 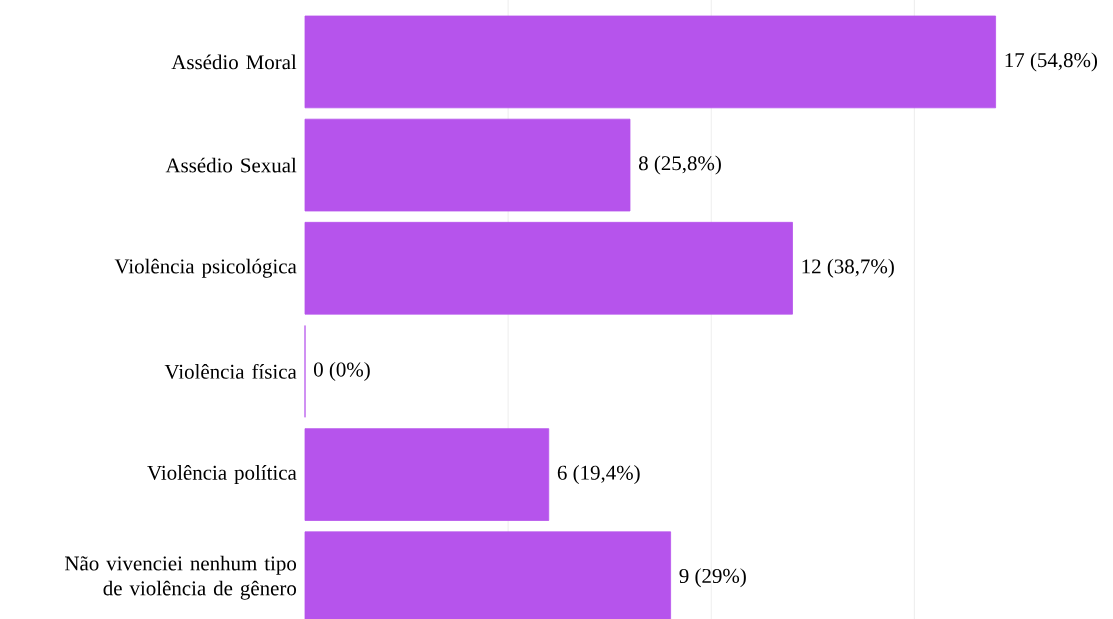 What do you see at coordinates (222, 475) in the screenshot?
I see `y-tick-label: Violência política` at bounding box center [222, 475].